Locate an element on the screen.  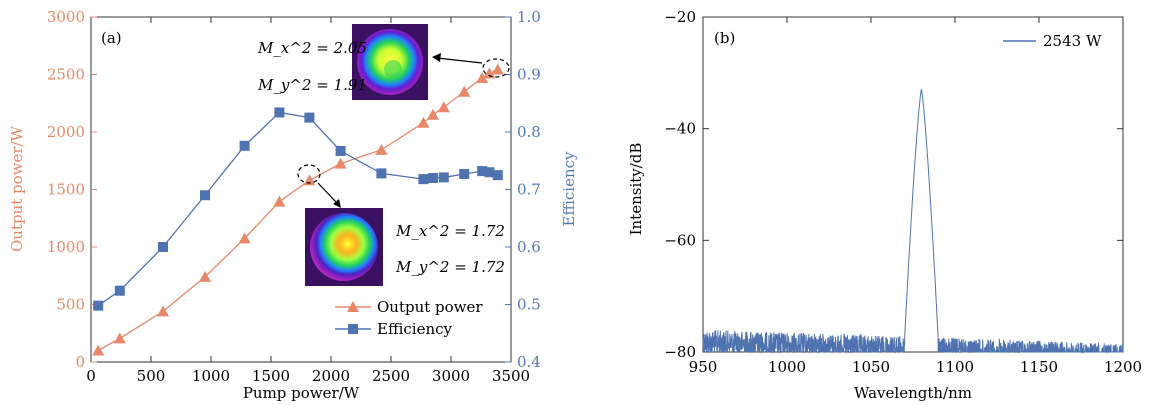
x-tick-label: 1100 is located at coordinates (955, 367).